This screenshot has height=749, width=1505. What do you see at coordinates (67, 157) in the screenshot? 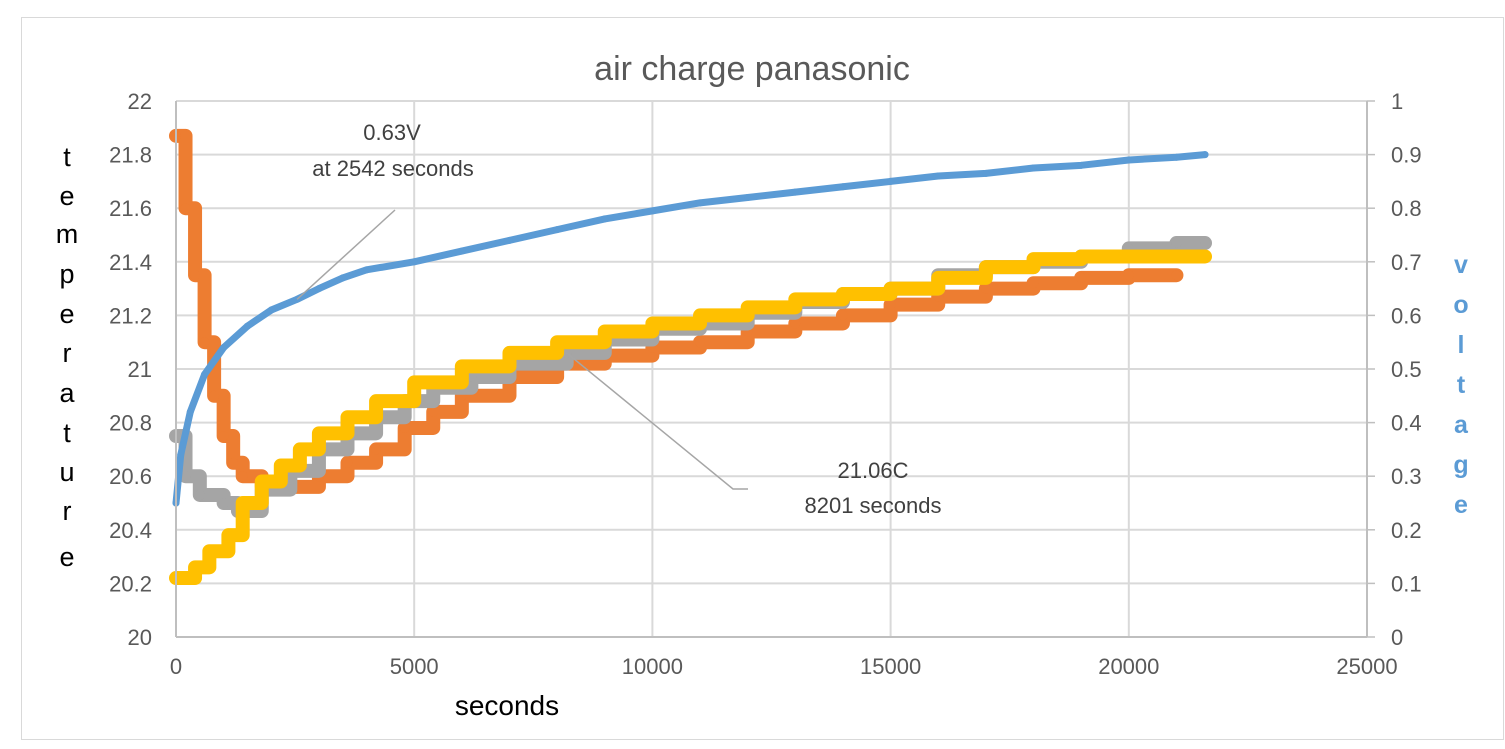
I see `y-left-label-char: t` at bounding box center [67, 157].